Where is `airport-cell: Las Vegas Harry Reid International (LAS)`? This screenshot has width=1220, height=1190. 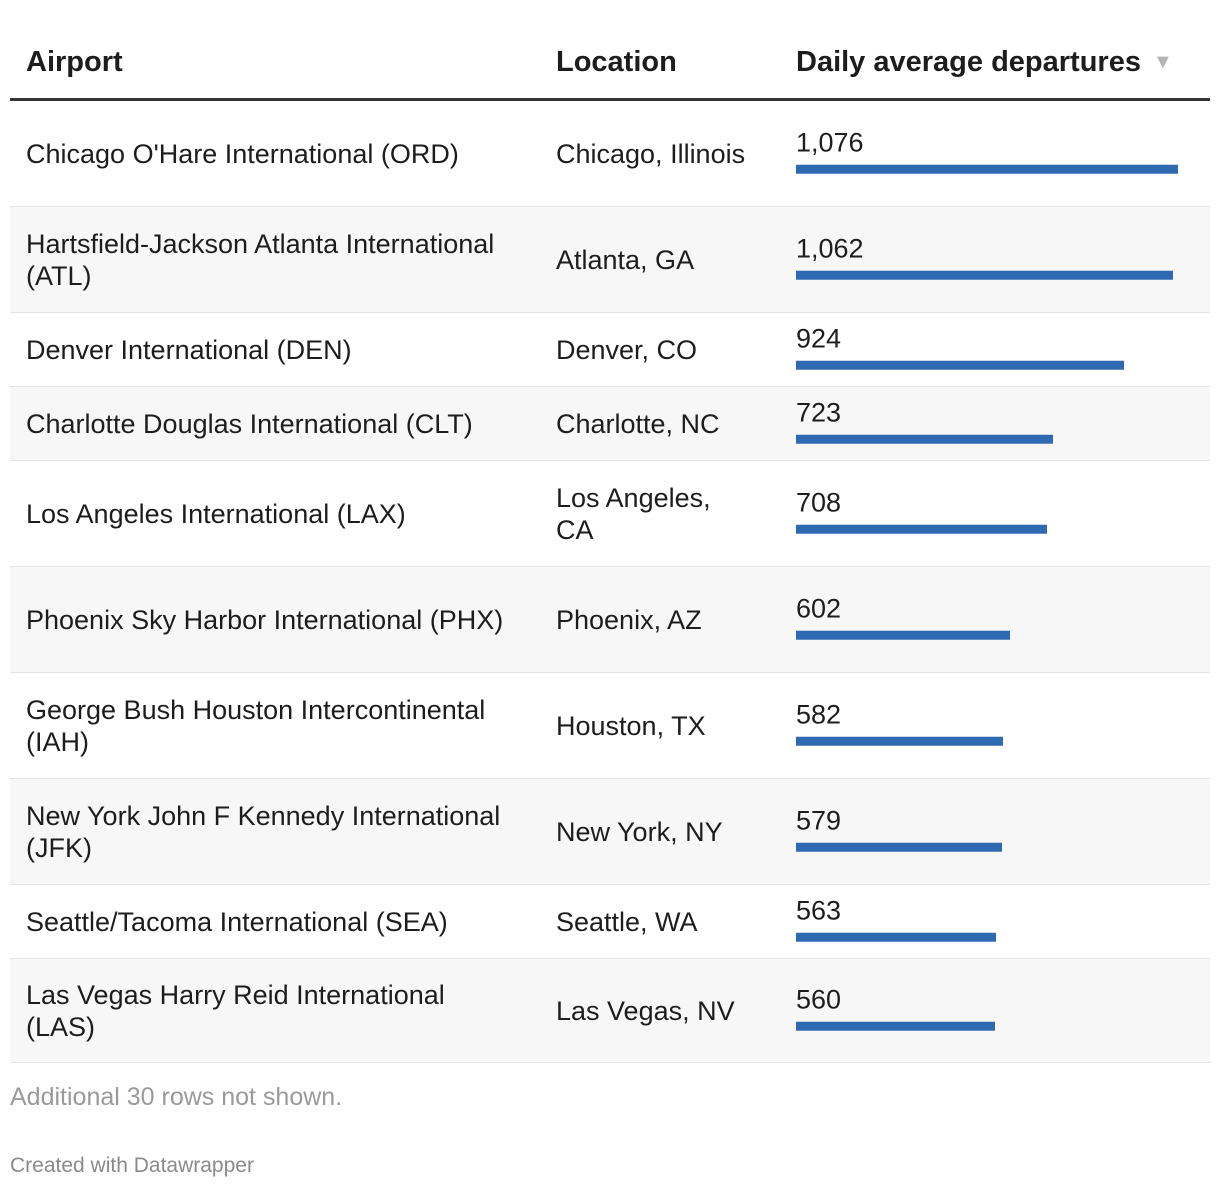
airport-cell: Las Vegas Harry Reid International (LAS) is located at coordinates (235, 1010).